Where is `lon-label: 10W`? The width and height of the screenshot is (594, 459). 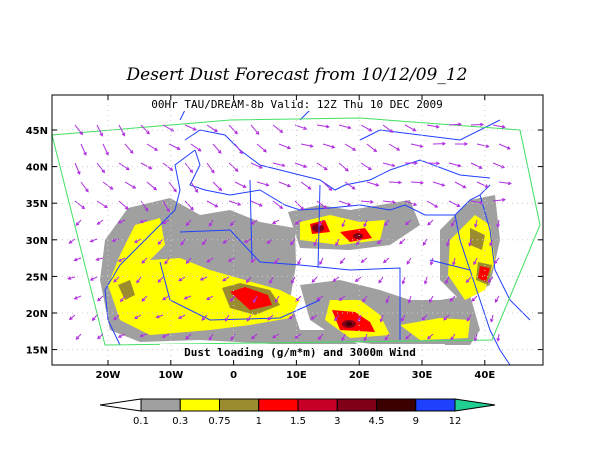
lon-label: 10W is located at coordinates (170, 375).